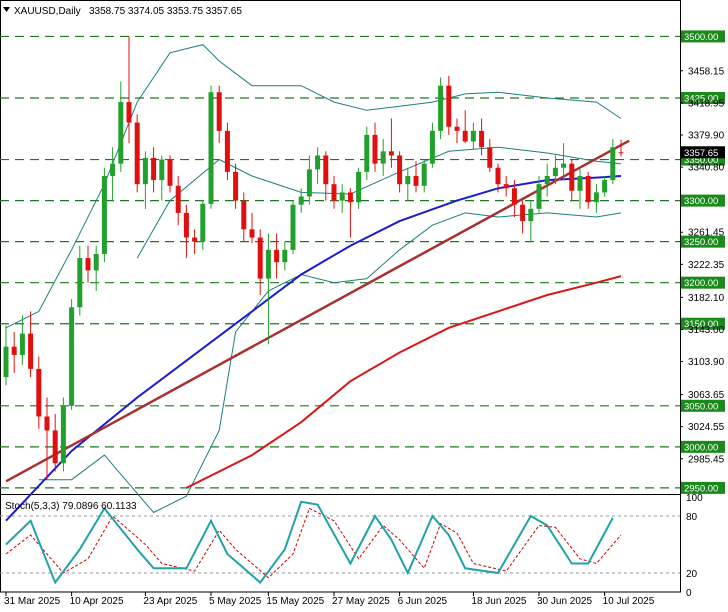  What do you see at coordinates (564, 601) in the screenshot?
I see `x-tick-label: 30 Jun 2025` at bounding box center [564, 601].